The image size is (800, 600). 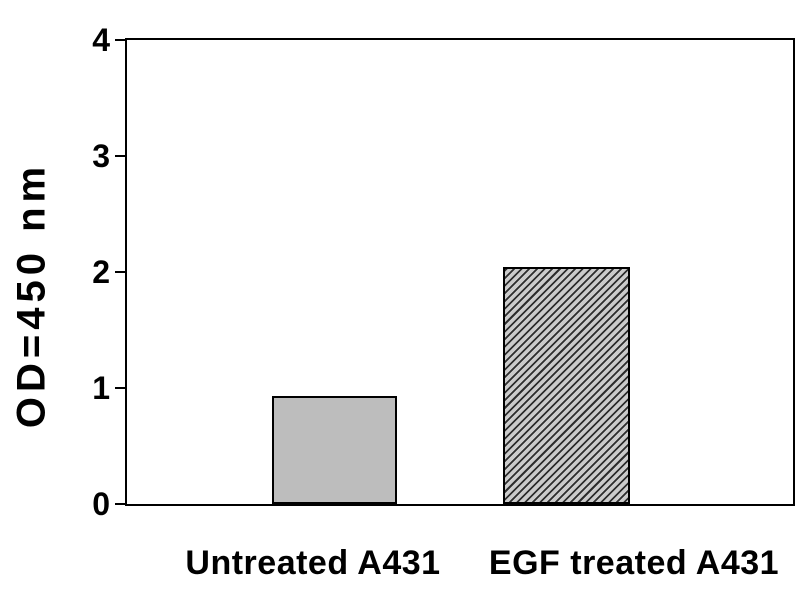 I want to click on bar-egf-treated-a431, so click(x=566, y=385).